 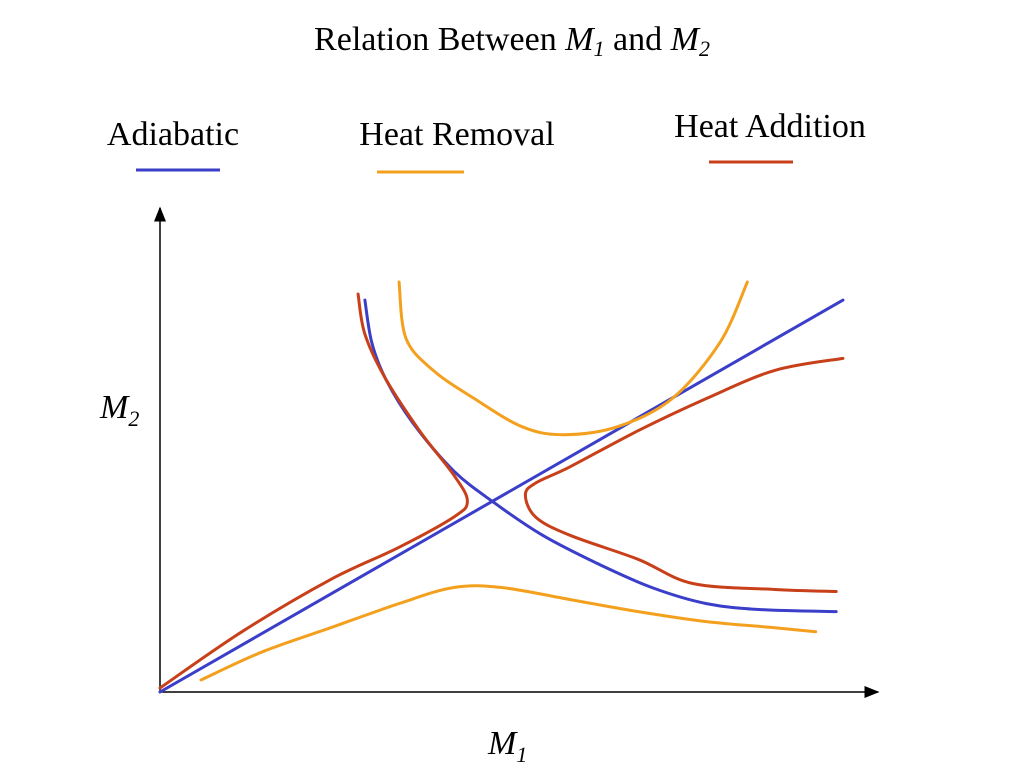 What do you see at coordinates (507, 746) in the screenshot?
I see `x-axis-label: M1` at bounding box center [507, 746].